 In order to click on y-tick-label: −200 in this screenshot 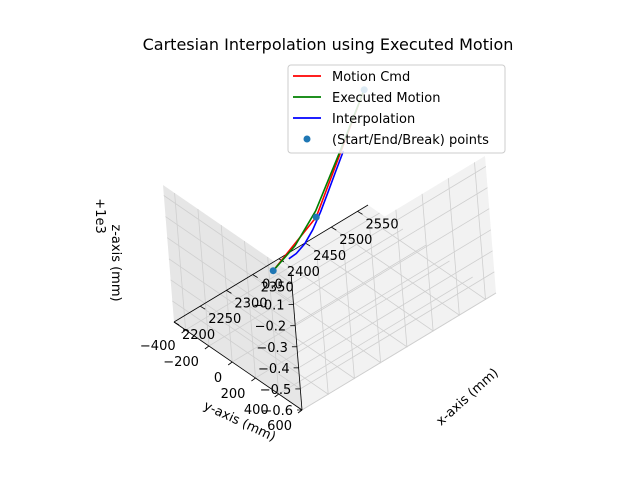, I will do `click(181, 362)`.